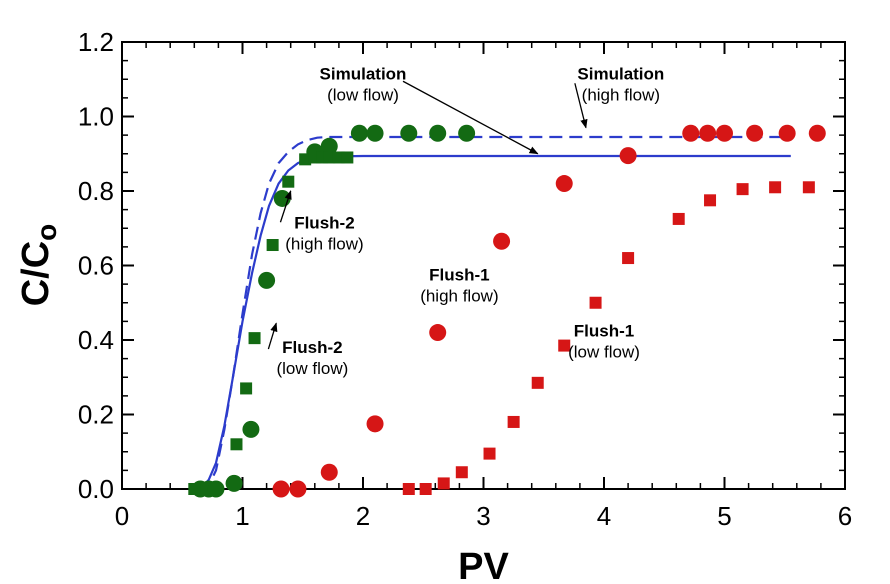  Describe the element at coordinates (483, 565) in the screenshot. I see `x-axis-title: PV` at that location.